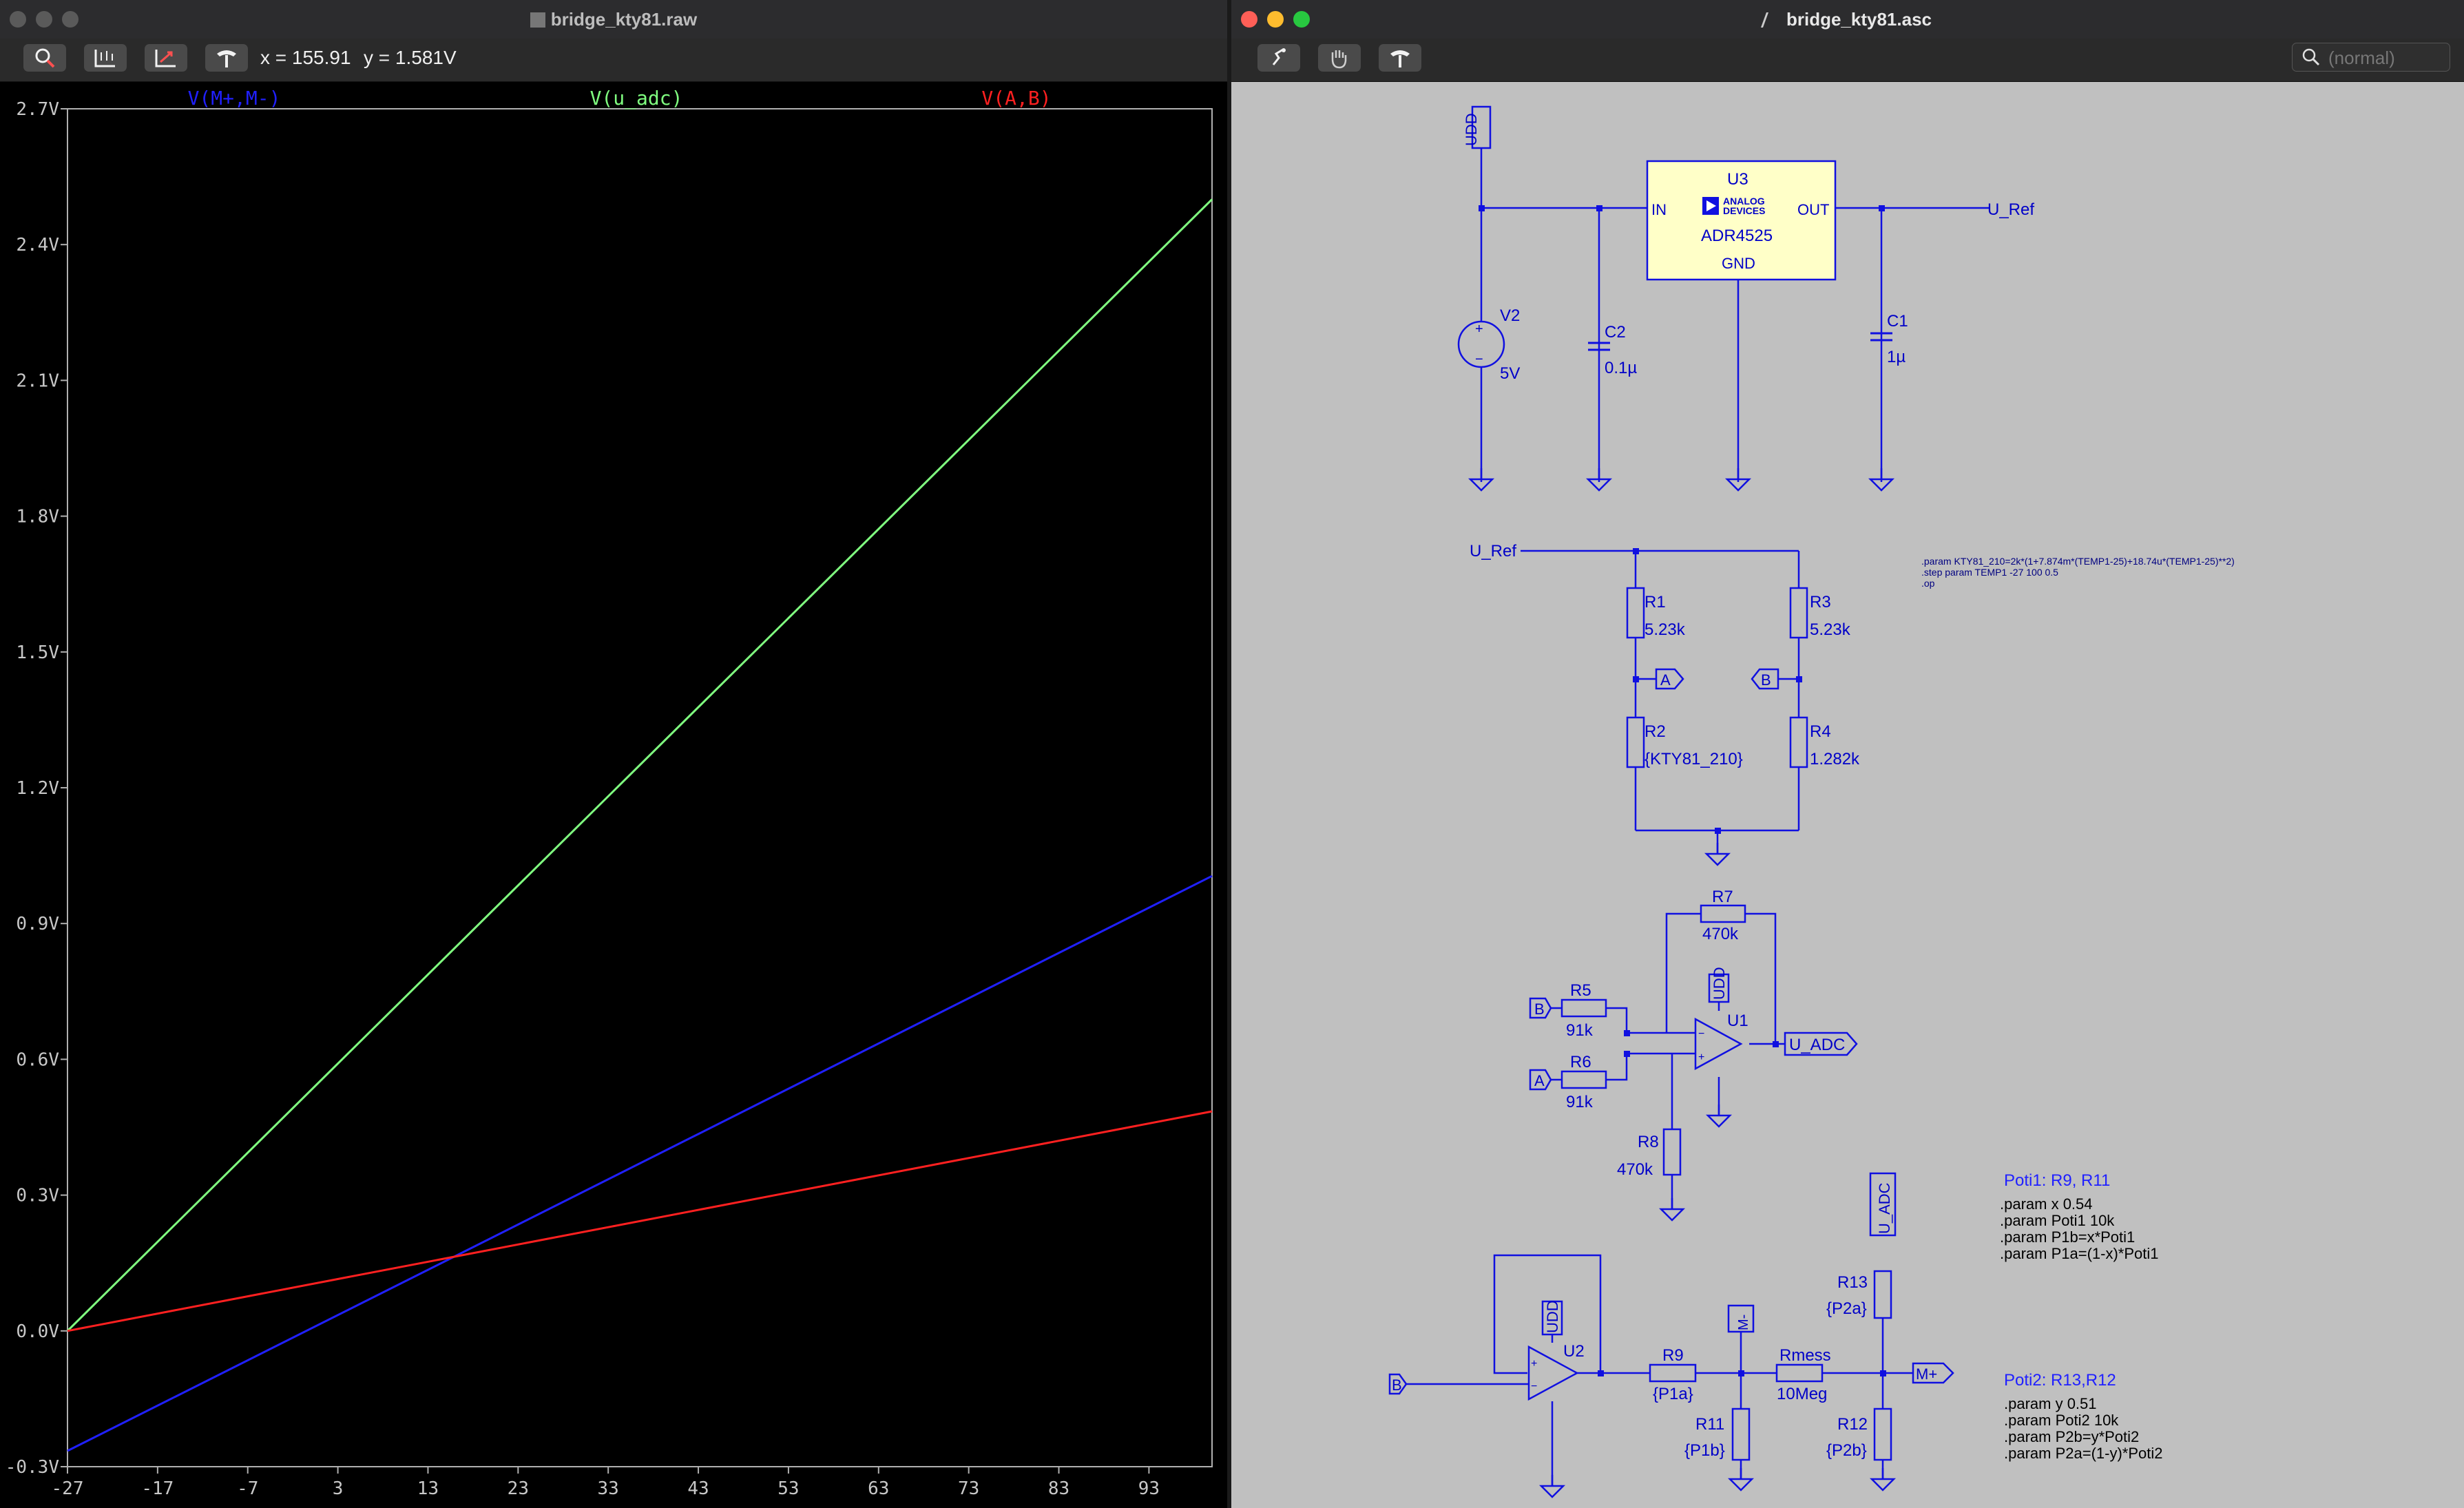 The height and width of the screenshot is (1508, 2464). What do you see at coordinates (1552, 1318) in the screenshot?
I see `udd-flag-u2` at bounding box center [1552, 1318].